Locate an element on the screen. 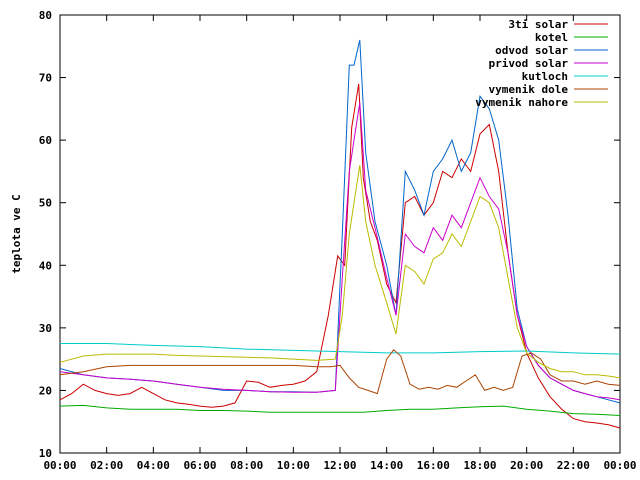 This screenshot has height=480, width=640. series-line-vymenik-dole is located at coordinates (340, 372).